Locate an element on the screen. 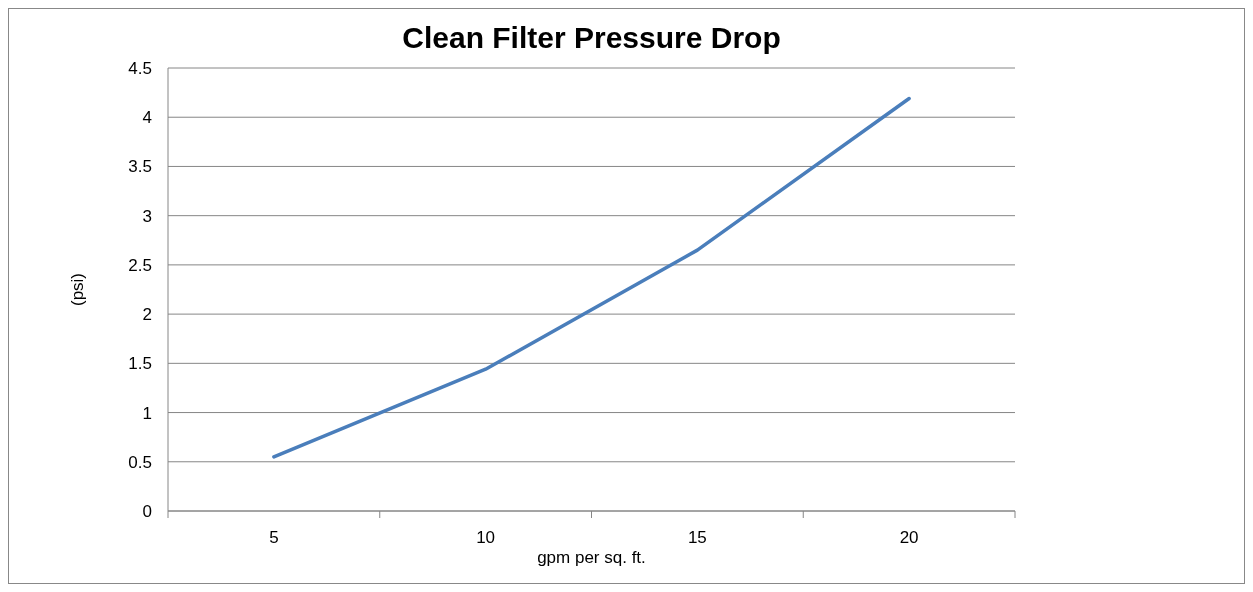 This screenshot has width=1253, height=592. x-tick-label: 5 is located at coordinates (274, 537).